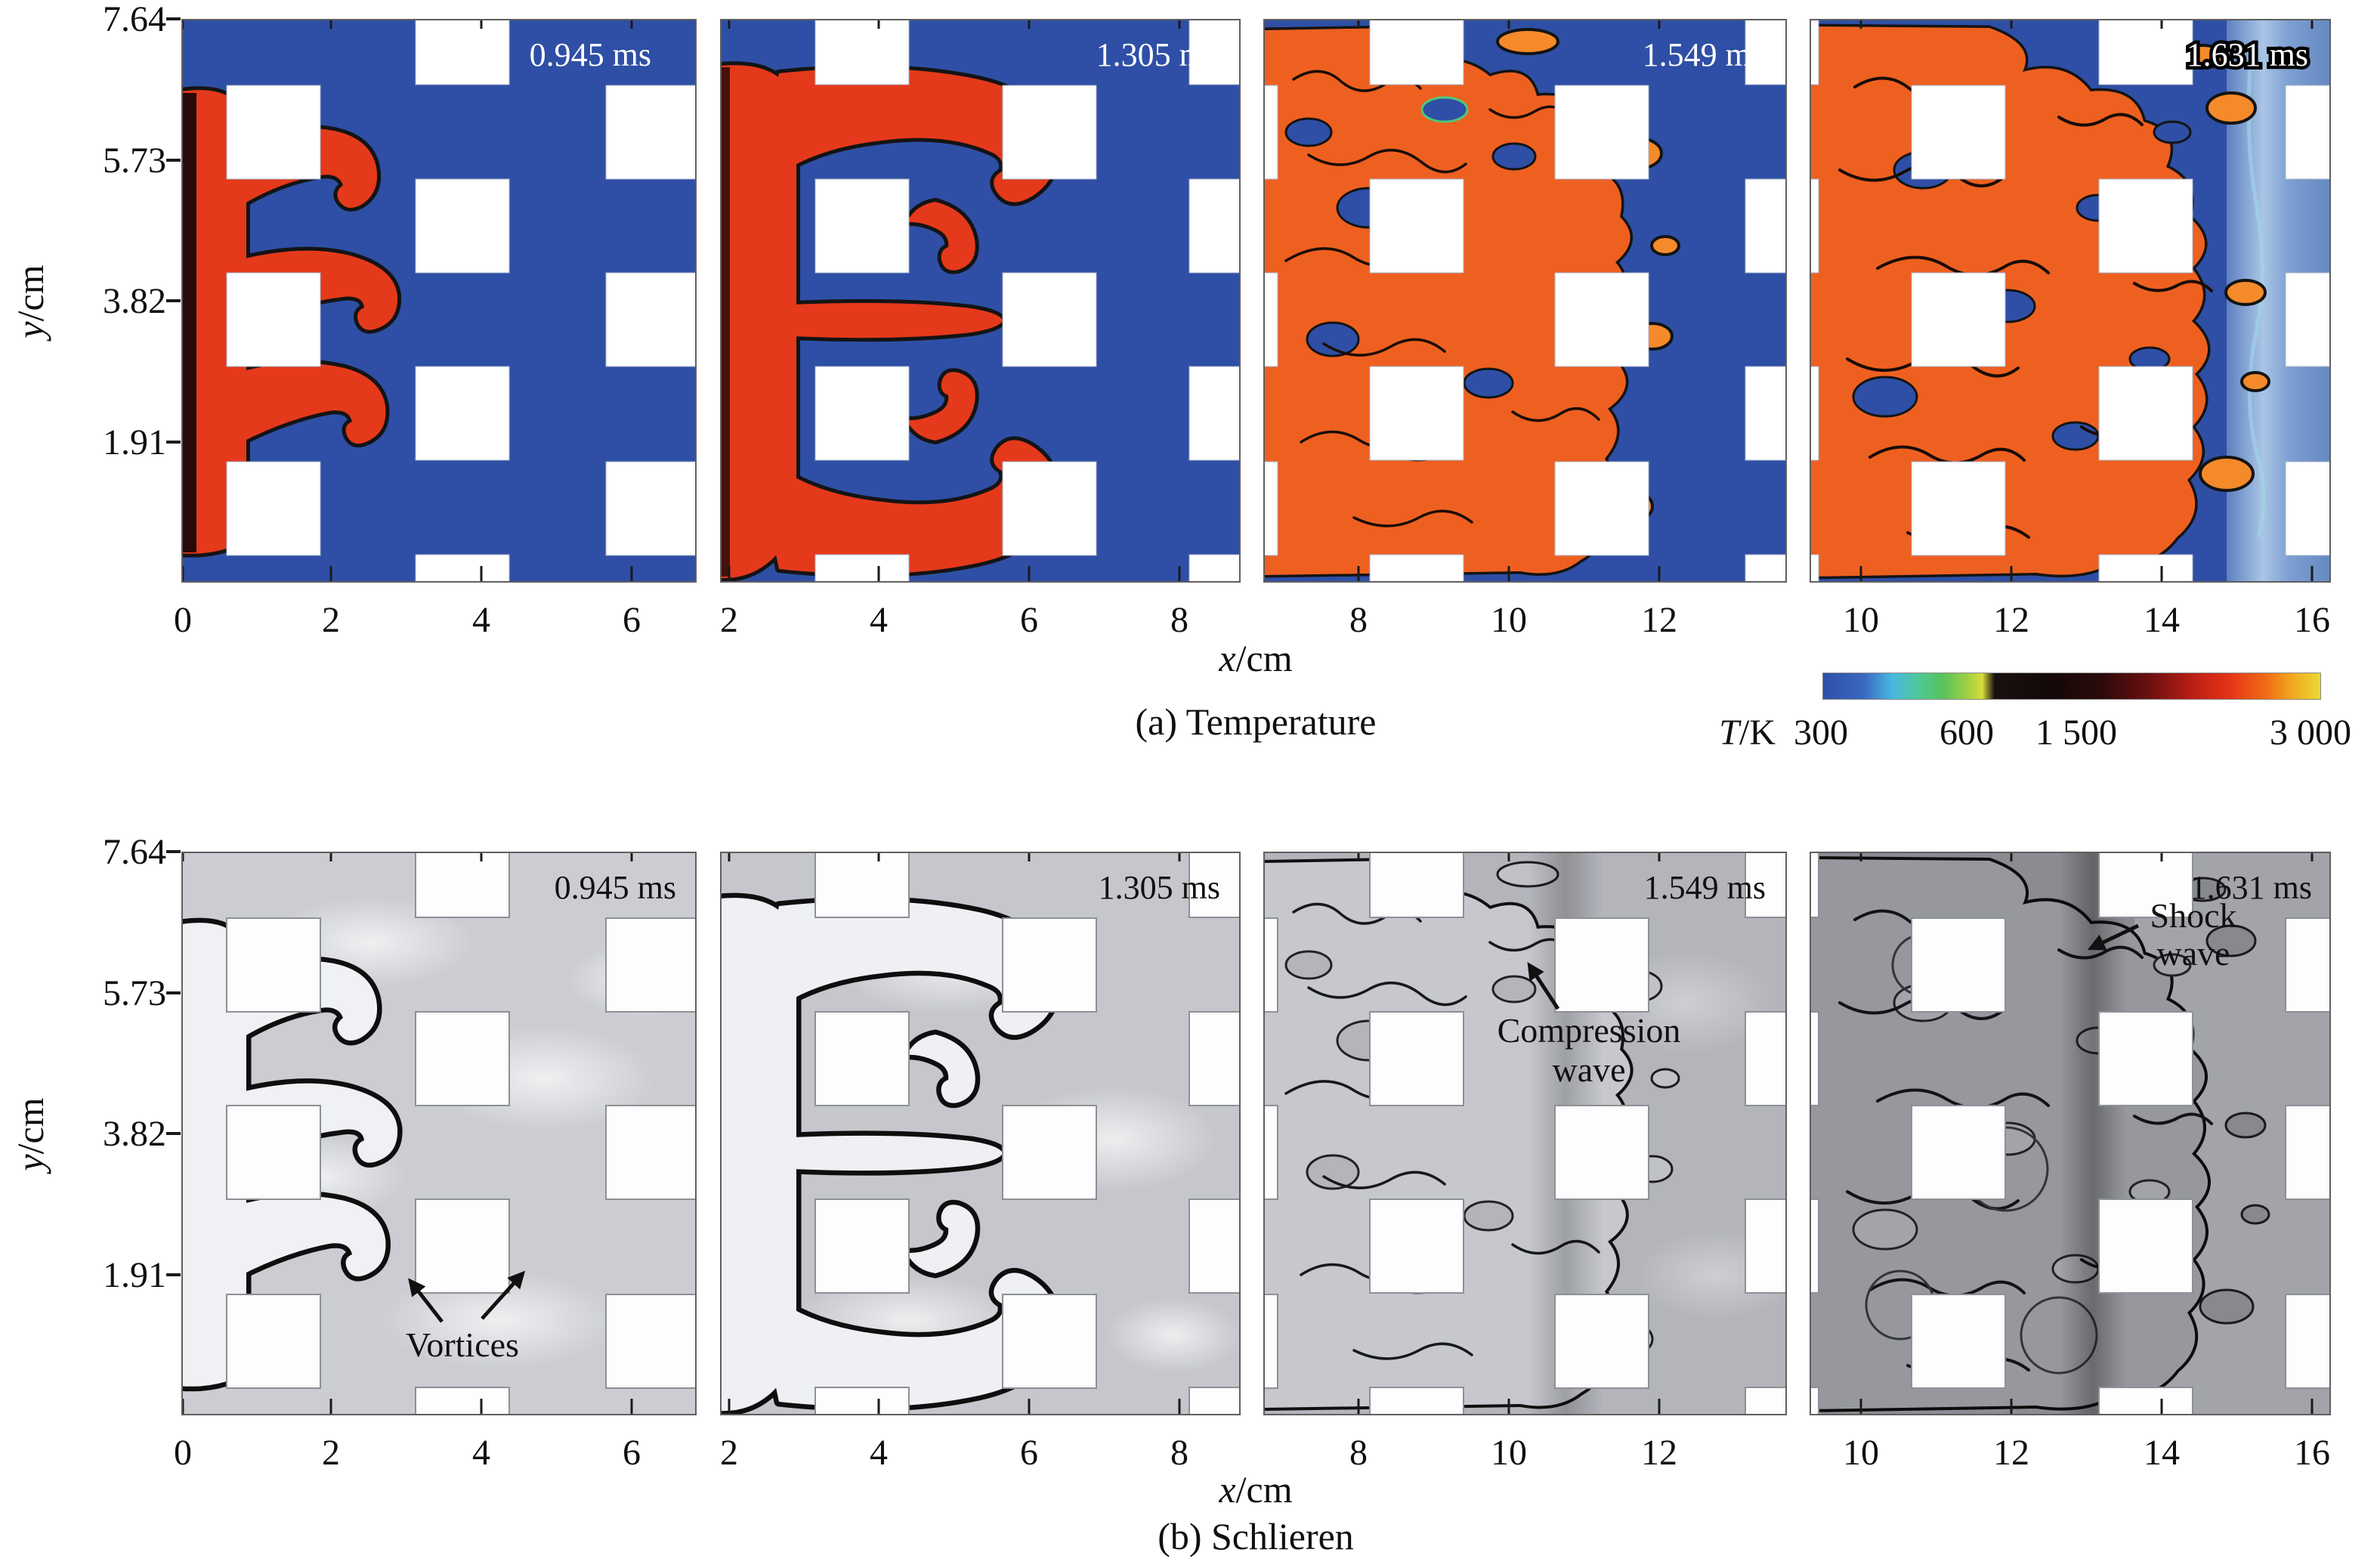  I want to click on x-axis-label-temperature: x/cm, so click(1255, 658).